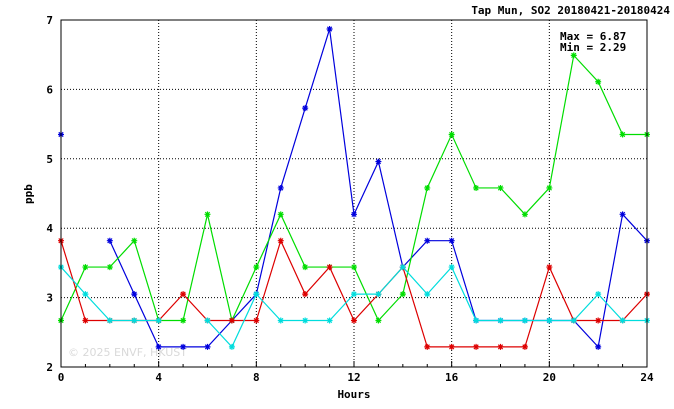 The height and width of the screenshot is (409, 674). Describe the element at coordinates (49, 298) in the screenshot. I see `y-tick-label: 3` at that location.